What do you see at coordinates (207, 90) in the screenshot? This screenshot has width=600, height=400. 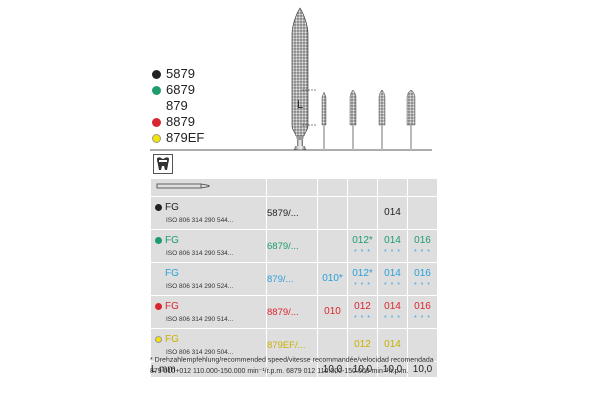 I see `variant-item: 6879` at bounding box center [207, 90].